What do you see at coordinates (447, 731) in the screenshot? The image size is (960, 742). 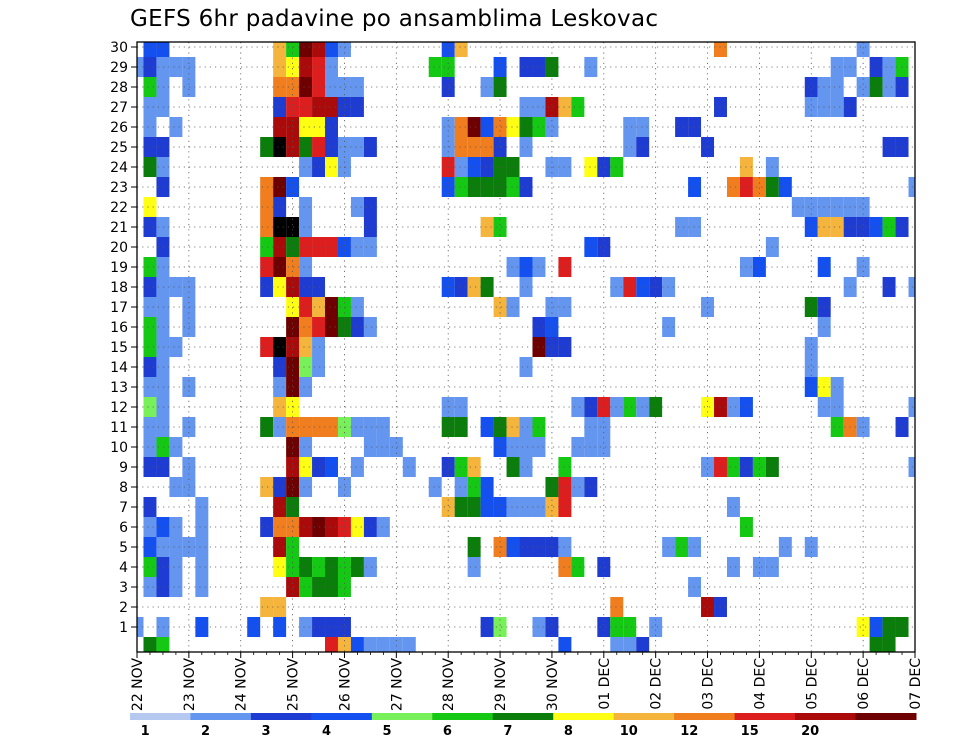 I see `colorbar-label: 6` at bounding box center [447, 731].